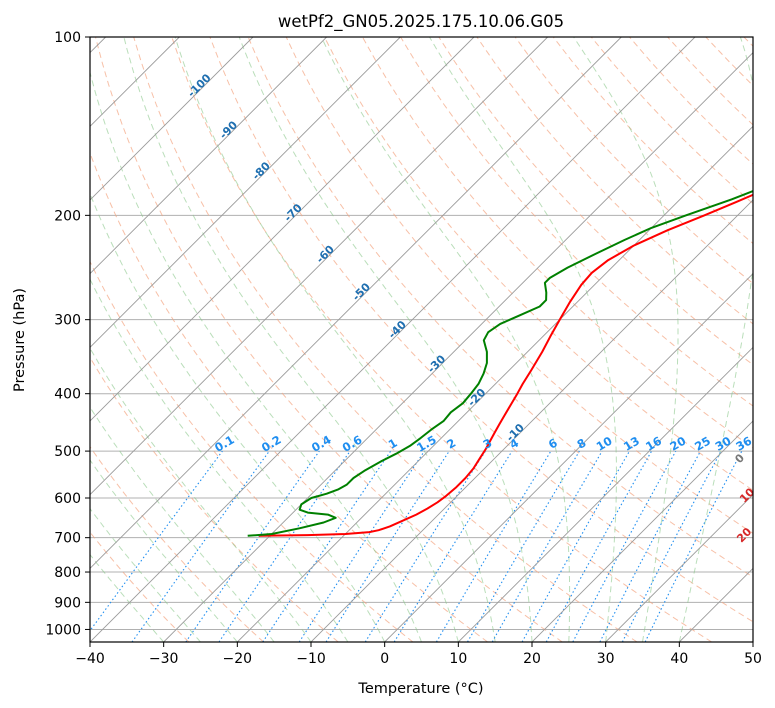 The image size is (775, 708). What do you see at coordinates (743, 444) in the screenshot?
I see `mixing-ratio-label-36: 36` at bounding box center [743, 444].